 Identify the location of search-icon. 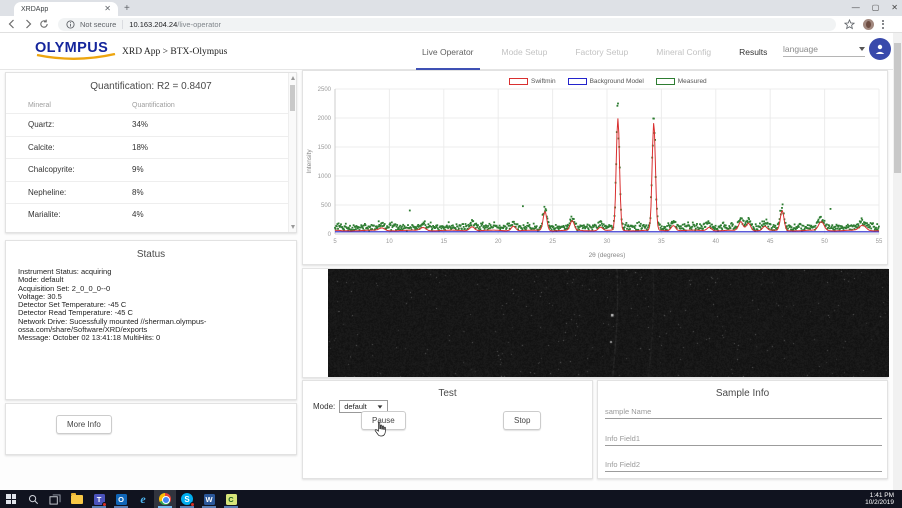
(33, 499).